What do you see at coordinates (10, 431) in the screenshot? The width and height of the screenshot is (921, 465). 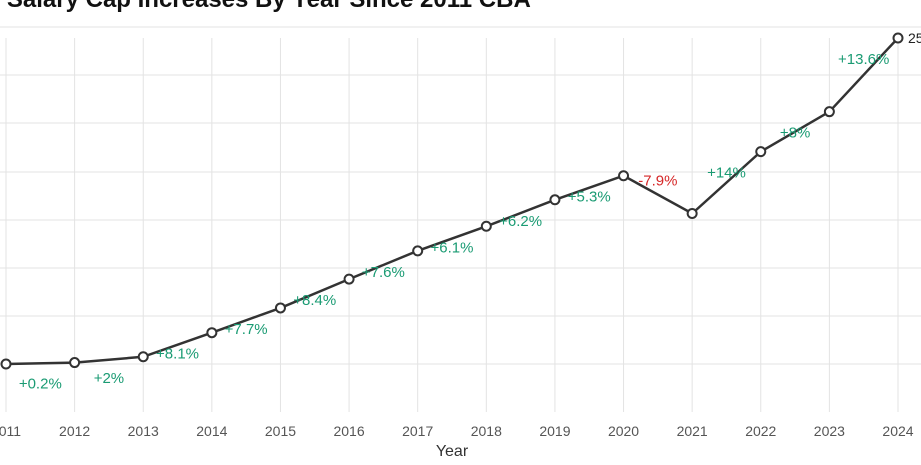 I see `x-tick-label: 2011` at bounding box center [10, 431].